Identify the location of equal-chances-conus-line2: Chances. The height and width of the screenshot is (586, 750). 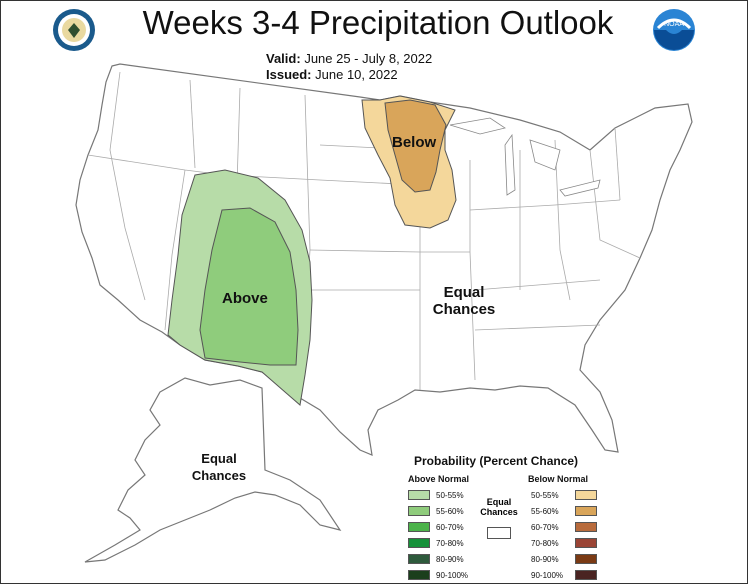
(464, 309).